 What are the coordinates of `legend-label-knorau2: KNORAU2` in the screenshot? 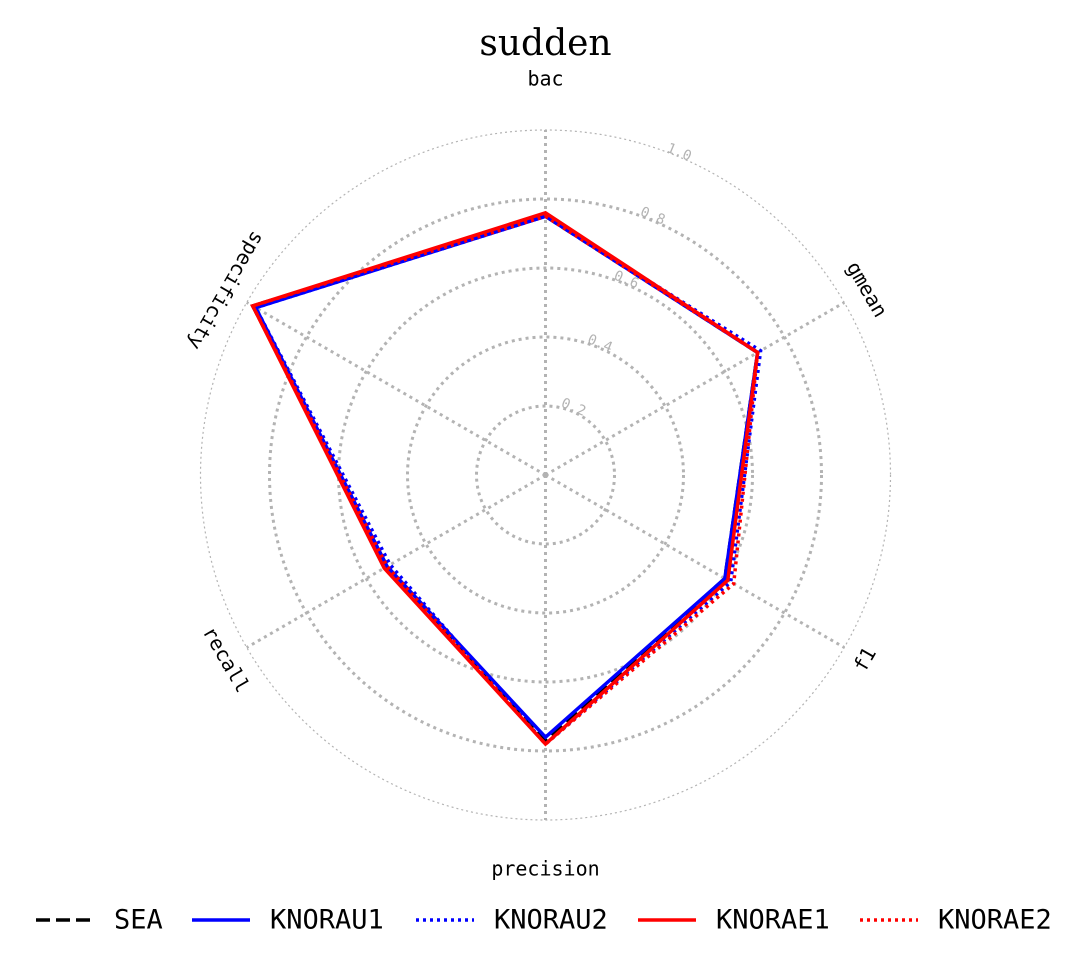 It's located at (551, 920).